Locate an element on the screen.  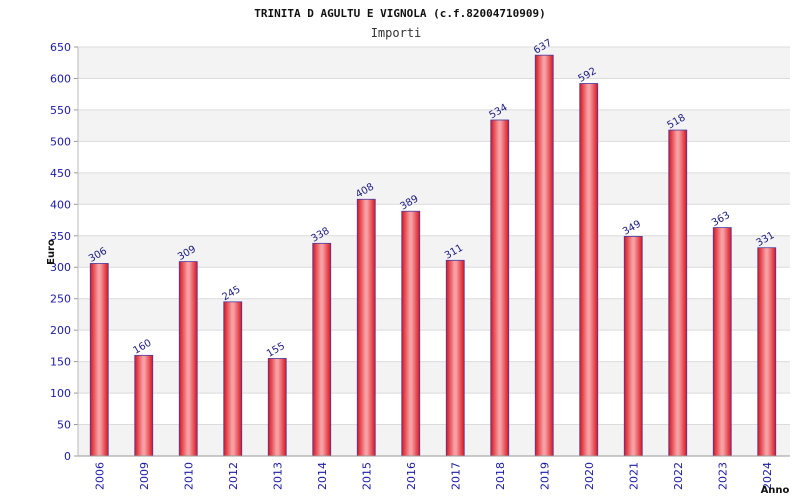
y-tick-label: 50 is located at coordinates (64, 425).